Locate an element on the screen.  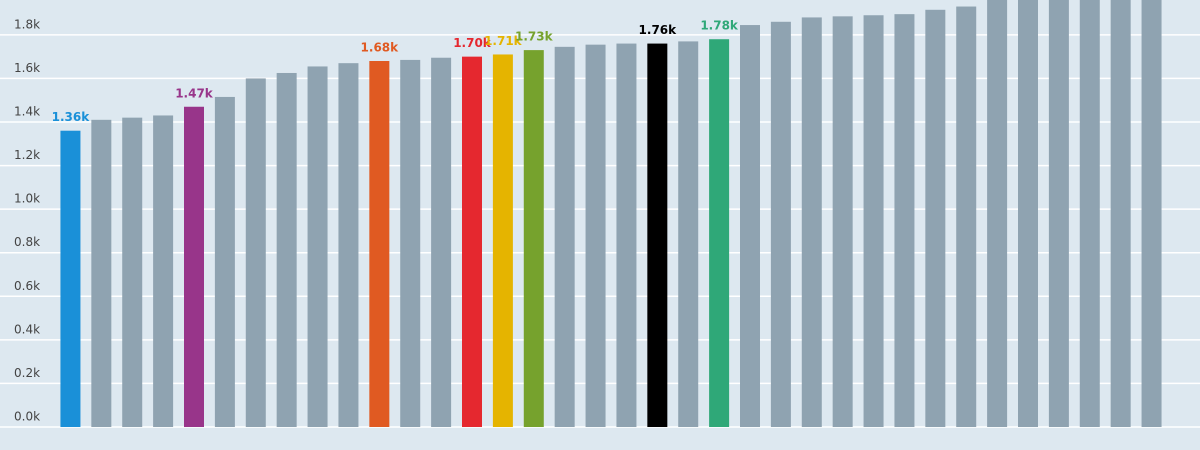
value-label: 1.47k is located at coordinates (194, 93).